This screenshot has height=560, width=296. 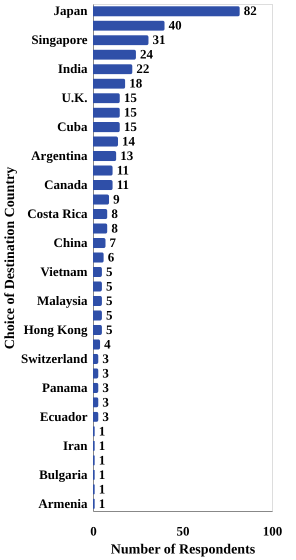 What do you see at coordinates (65, 387) in the screenshot?
I see `y-tick-label: Panama` at bounding box center [65, 387].